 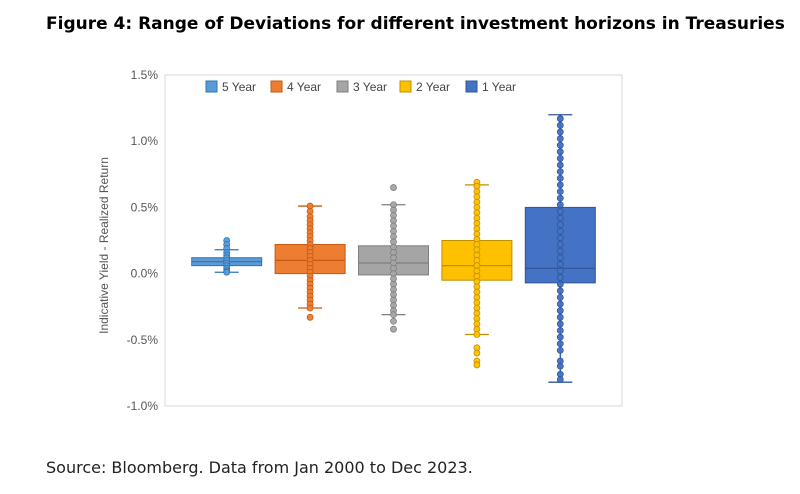 I want to click on y-tick-label: -0.5%, so click(x=143, y=340).